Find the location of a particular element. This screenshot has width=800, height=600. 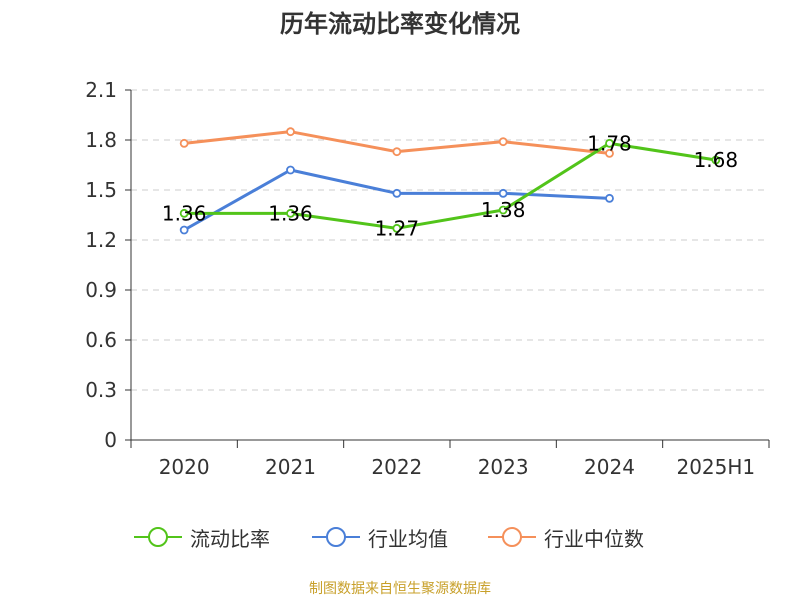

data-label: 1.27 is located at coordinates (397, 228).